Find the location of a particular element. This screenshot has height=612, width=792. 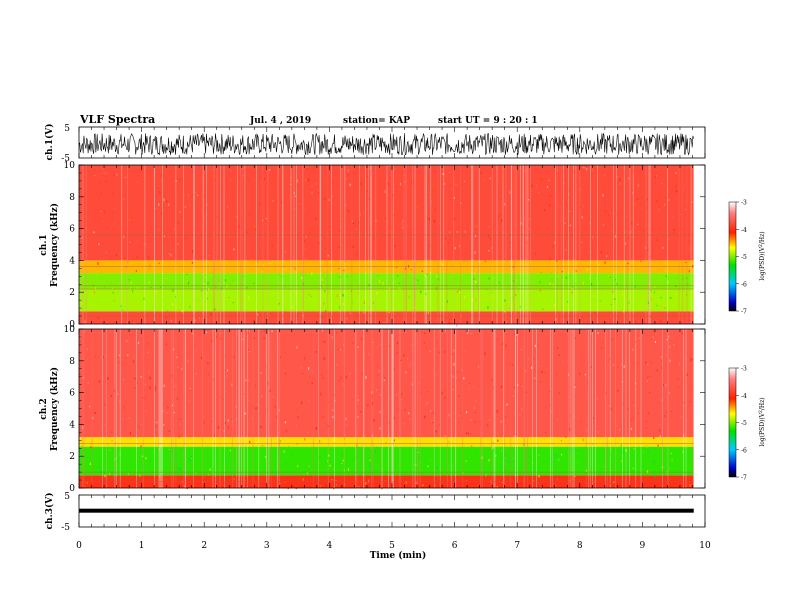

frequency-tick-label: 6 is located at coordinates (72, 230).